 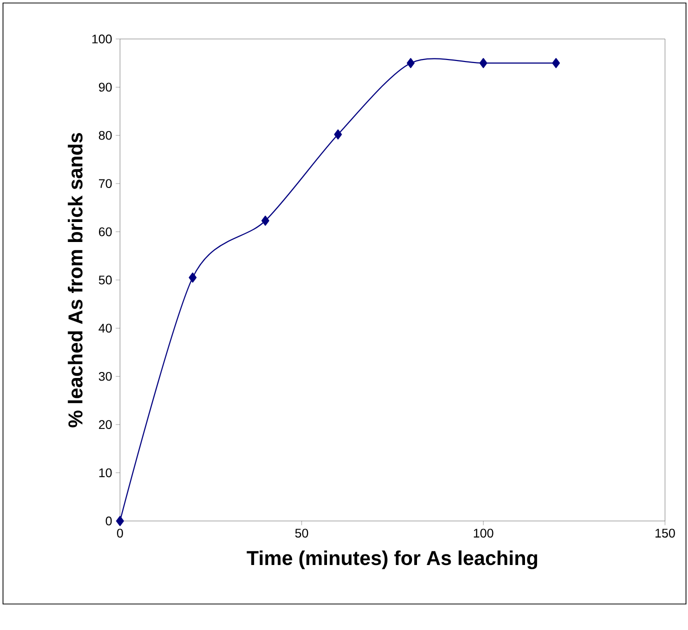 What do you see at coordinates (105, 135) in the screenshot?
I see `y-tick-label: 80` at bounding box center [105, 135].